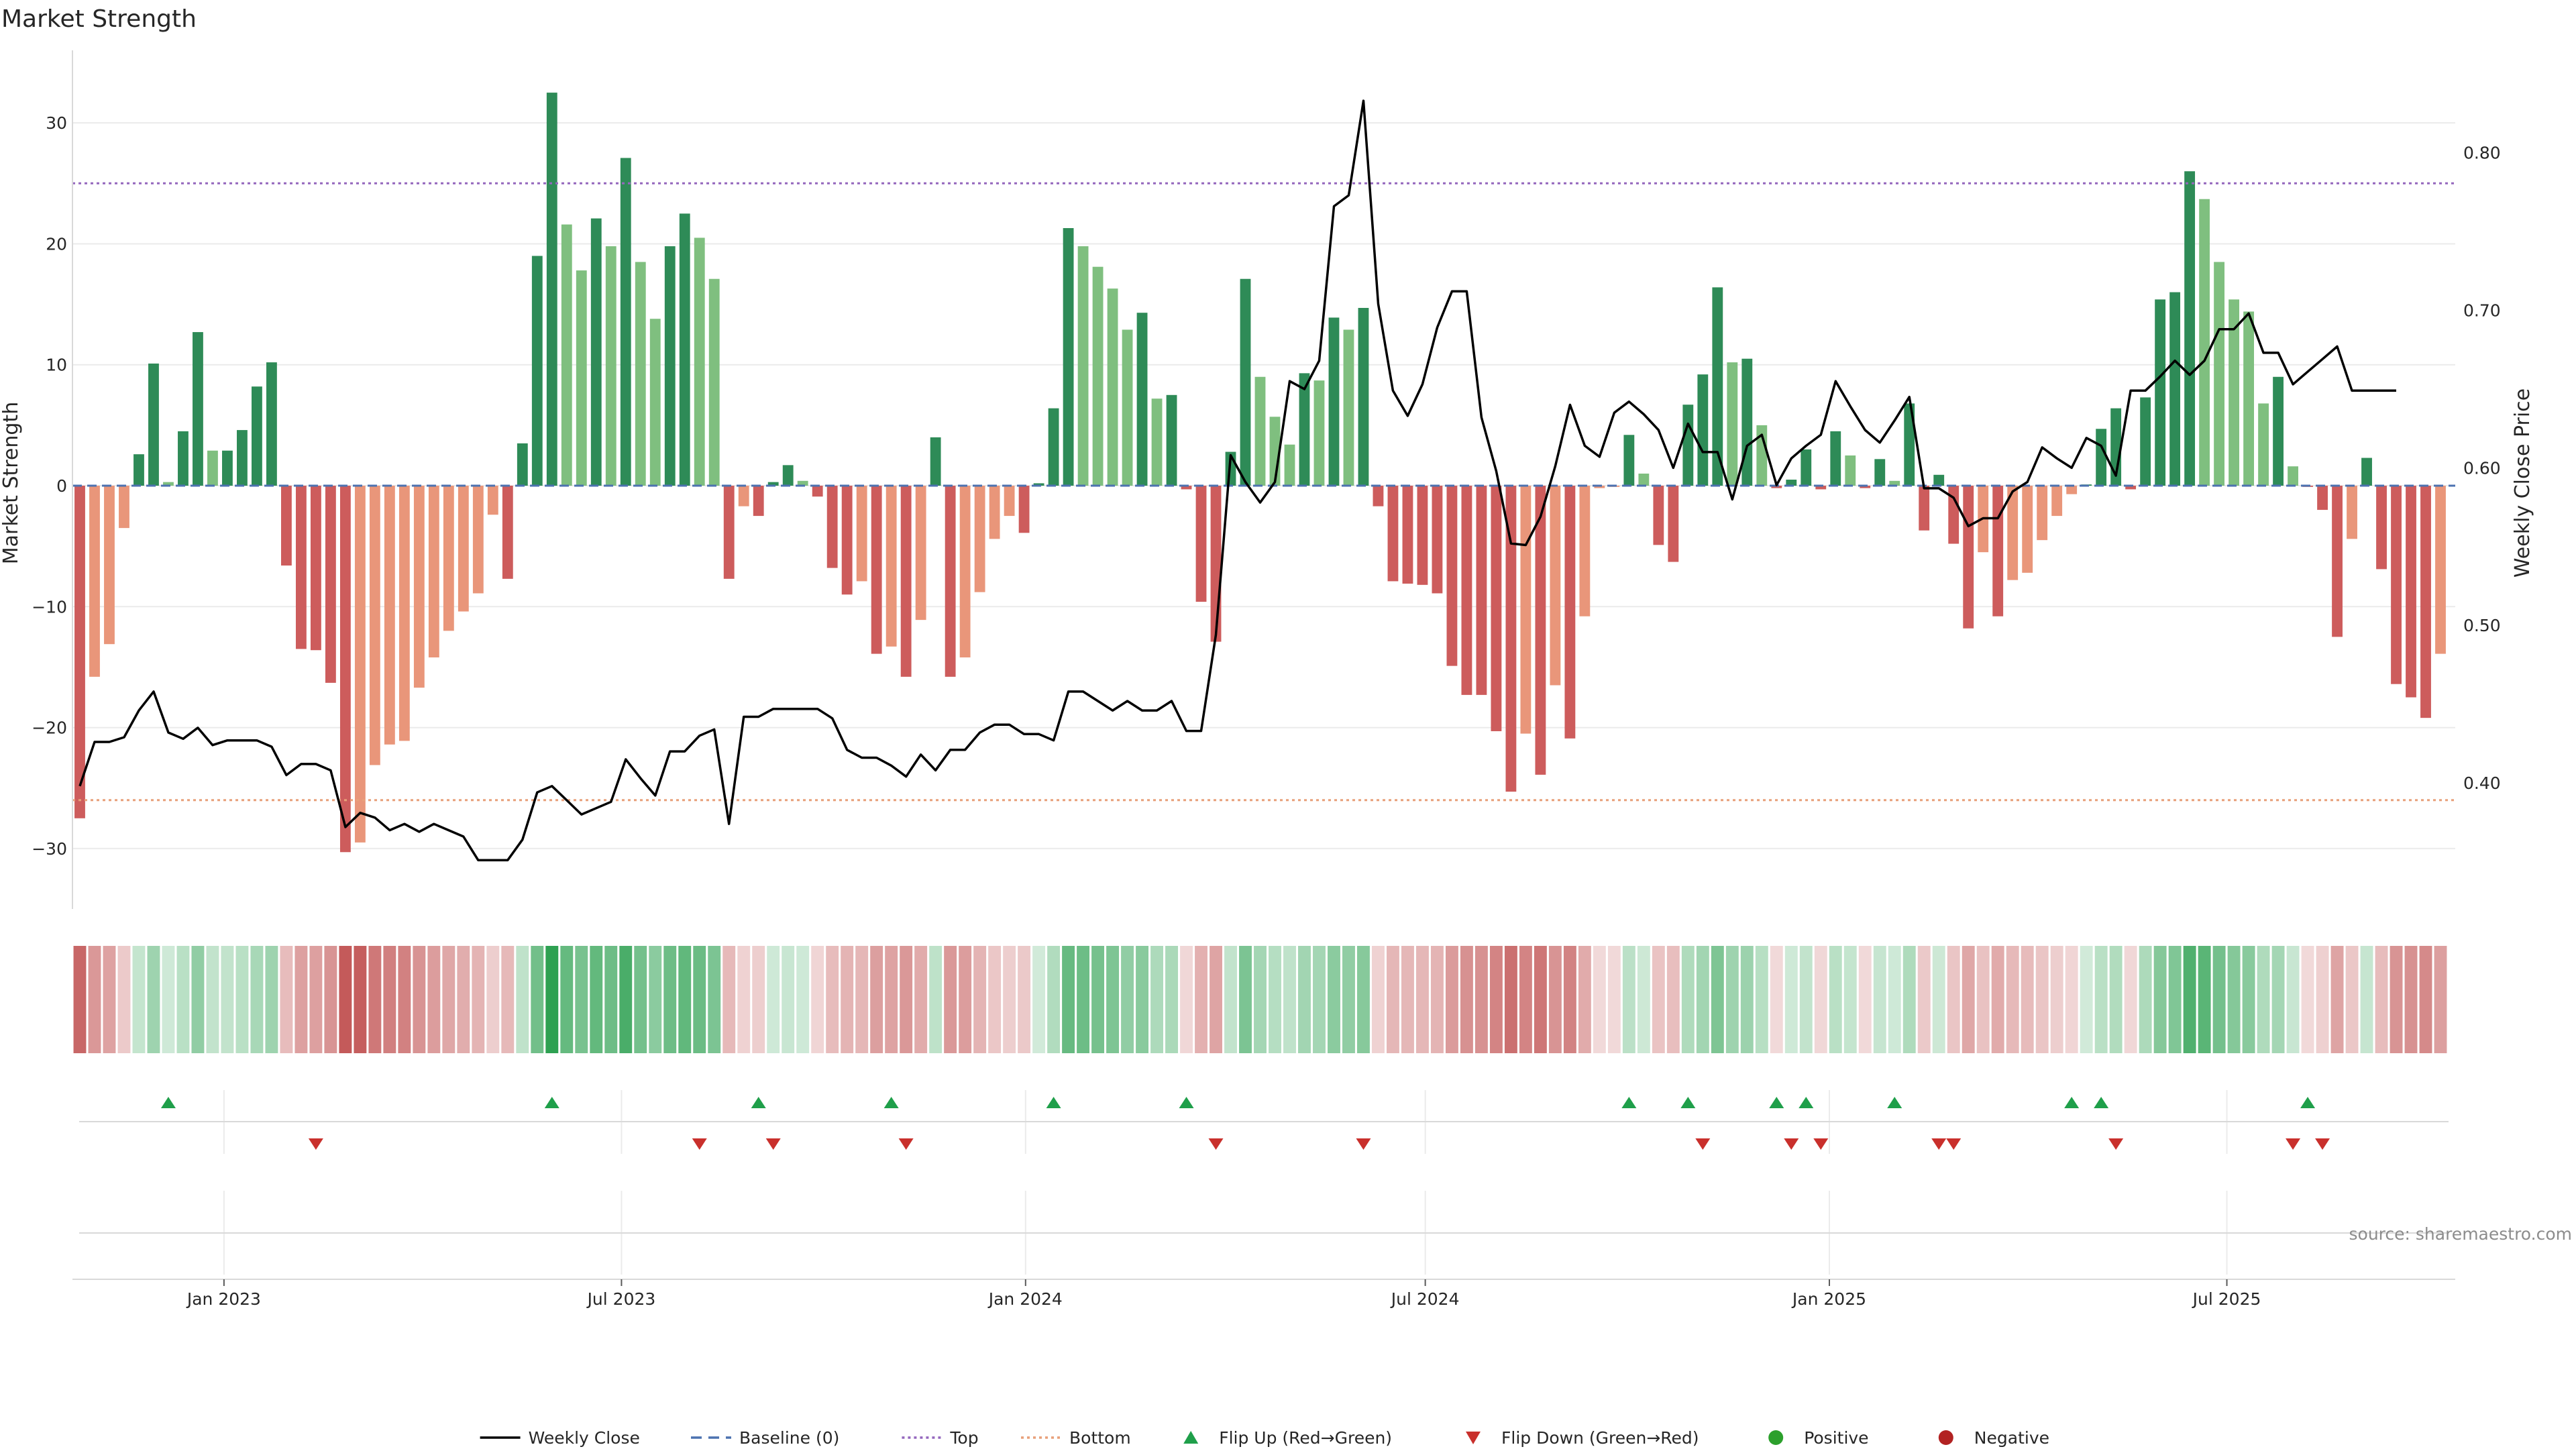 This screenshot has height=1449, width=2576. Describe the element at coordinates (1100, 1438) in the screenshot. I see `legend-label: Bottom` at that location.